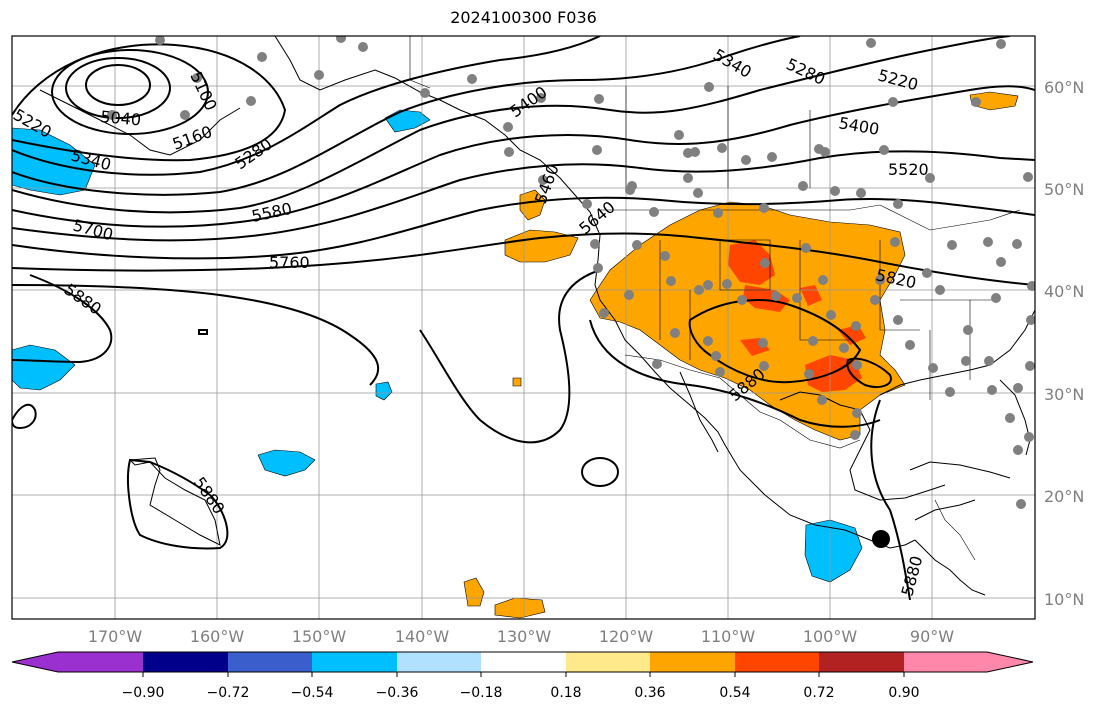  Describe the element at coordinates (319, 636) in the screenshot. I see `lon-label-150w: 150°W` at that location.